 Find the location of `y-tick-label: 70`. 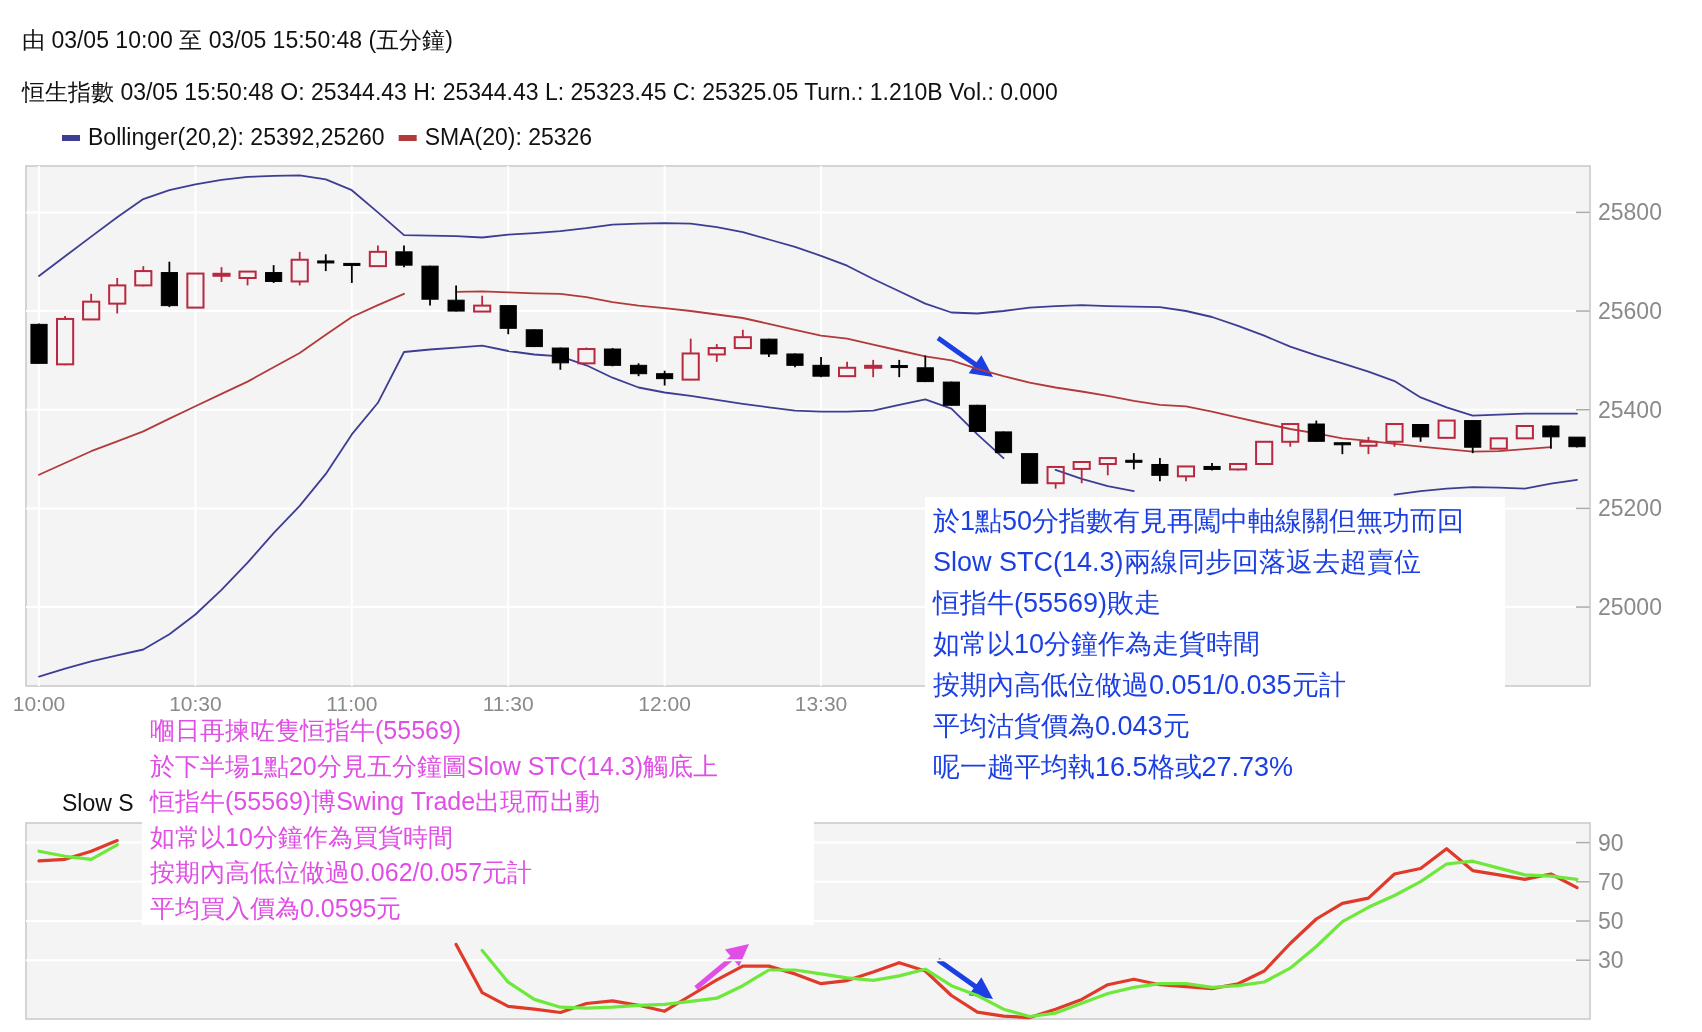

y-tick-label: 70 is located at coordinates (1611, 881).